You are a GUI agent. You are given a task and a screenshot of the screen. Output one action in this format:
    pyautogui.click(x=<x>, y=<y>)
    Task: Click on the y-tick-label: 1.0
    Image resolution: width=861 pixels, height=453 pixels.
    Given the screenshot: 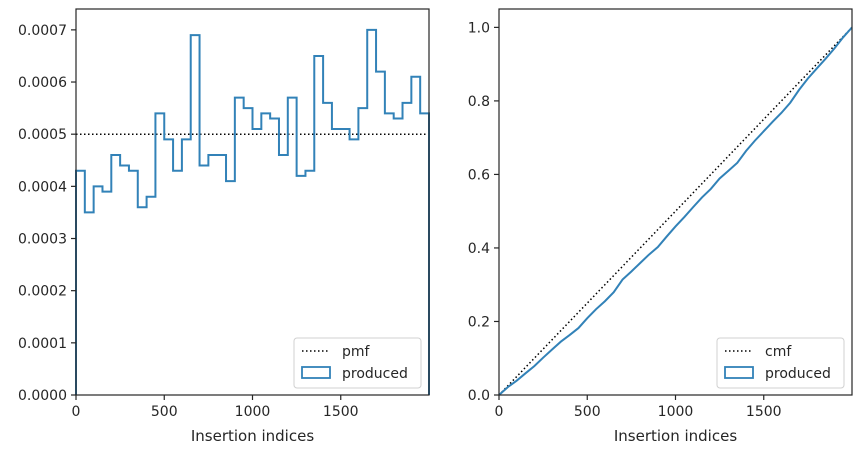 What is the action you would take?
    pyautogui.click(x=479, y=28)
    